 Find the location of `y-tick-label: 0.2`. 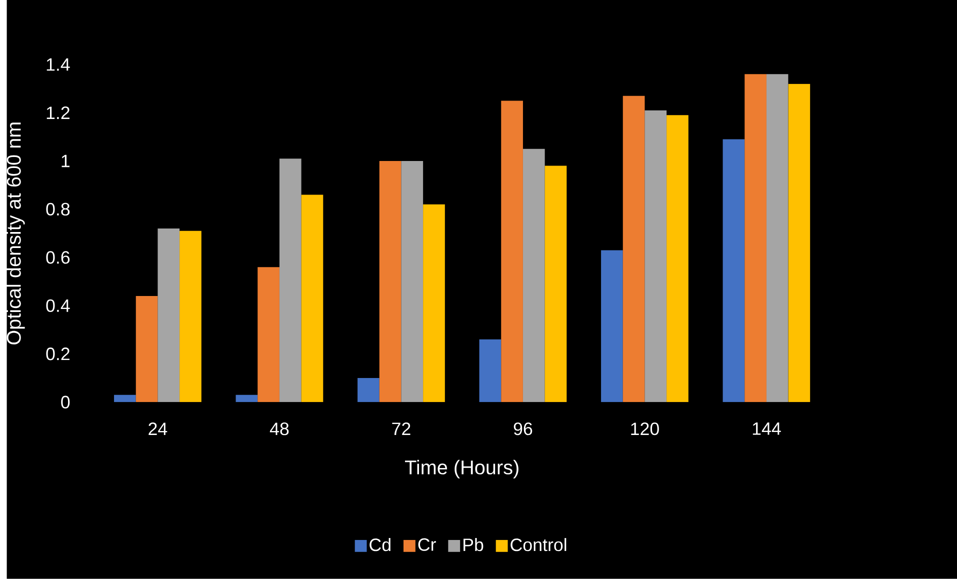

y-tick-label: 0.2 is located at coordinates (58, 354).